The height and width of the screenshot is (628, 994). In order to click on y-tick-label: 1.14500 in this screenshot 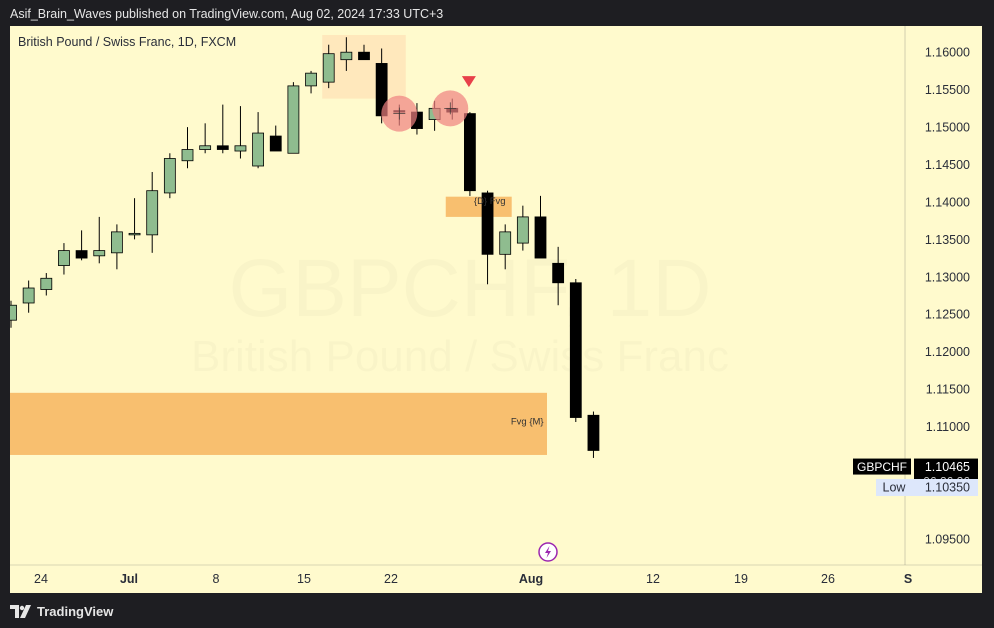, I will do `click(947, 165)`.